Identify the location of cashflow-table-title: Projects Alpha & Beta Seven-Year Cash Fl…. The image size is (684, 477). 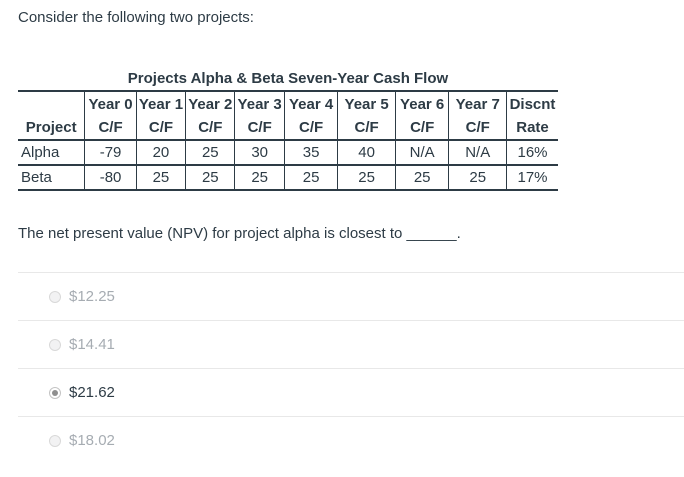
(288, 78).